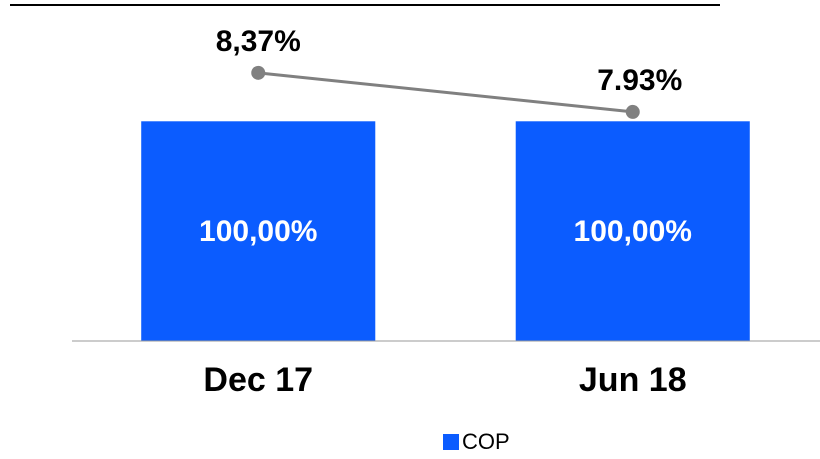  What do you see at coordinates (451, 442) in the screenshot?
I see `legend-swatch` at bounding box center [451, 442].